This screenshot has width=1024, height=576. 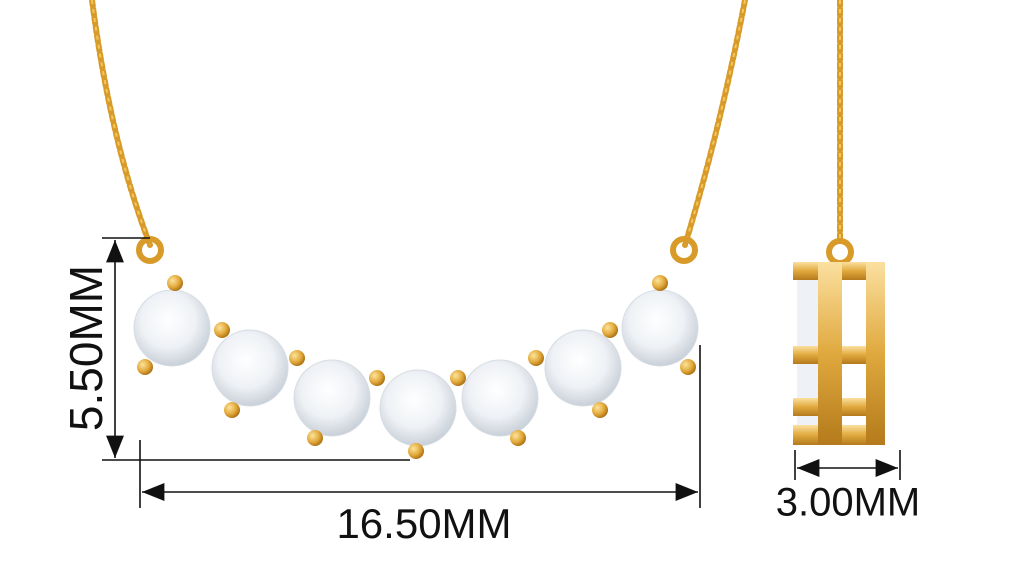 I want to click on width-label: 16.50MM, so click(x=423, y=523).